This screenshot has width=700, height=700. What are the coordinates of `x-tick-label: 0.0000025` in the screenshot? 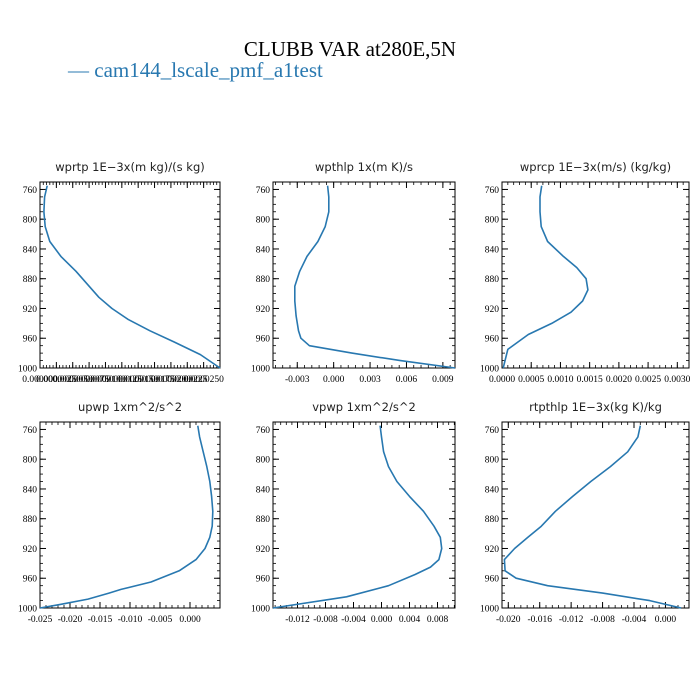 It's located at (56, 380).